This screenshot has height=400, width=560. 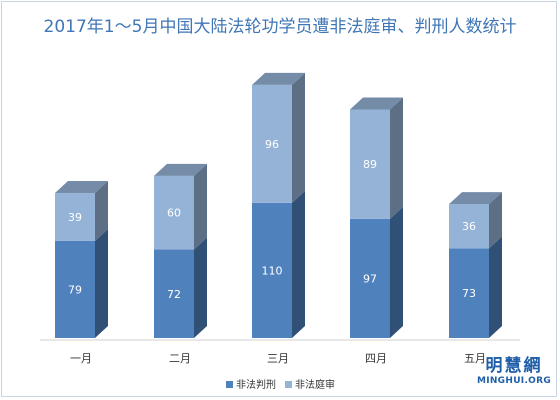 I want to click on legend-label-1: 非法庭审, so click(x=315, y=384).